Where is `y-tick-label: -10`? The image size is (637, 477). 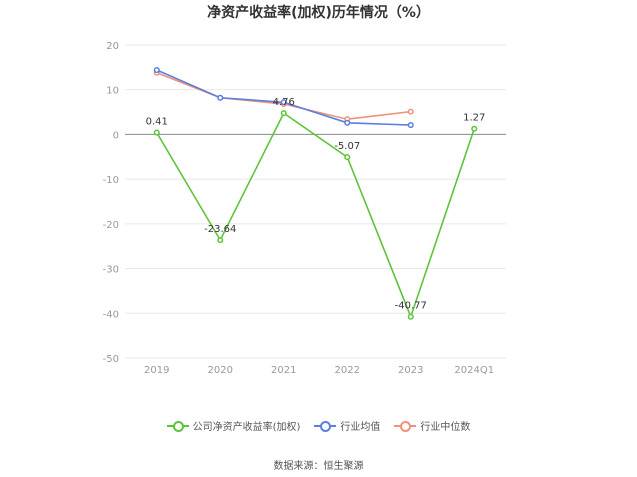
y-tick-label: -10 is located at coordinates (111, 180).